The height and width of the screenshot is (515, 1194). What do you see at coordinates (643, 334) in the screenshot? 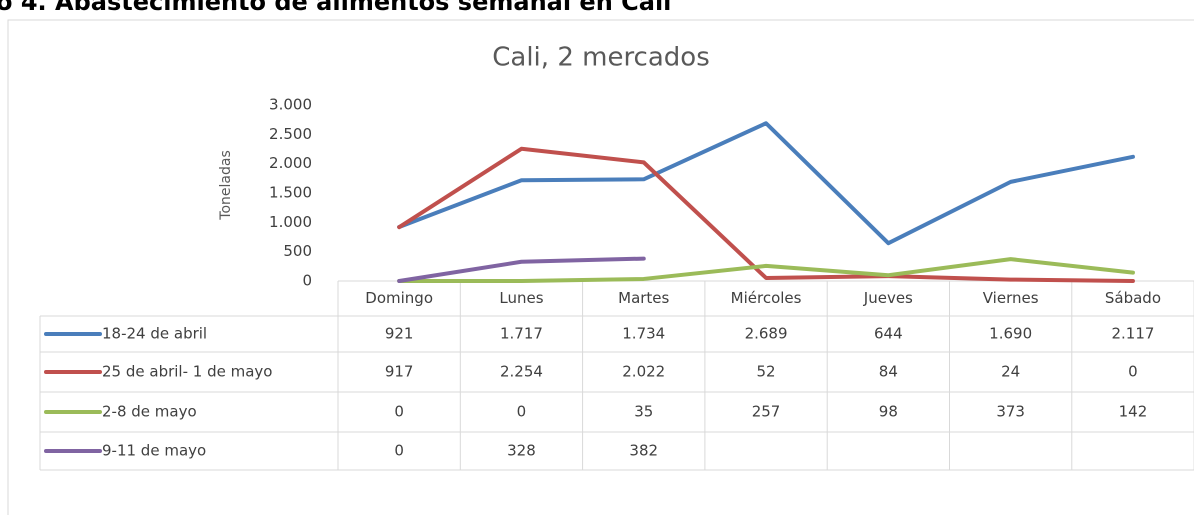
I see `data-table-cell: 1.734` at bounding box center [643, 334].